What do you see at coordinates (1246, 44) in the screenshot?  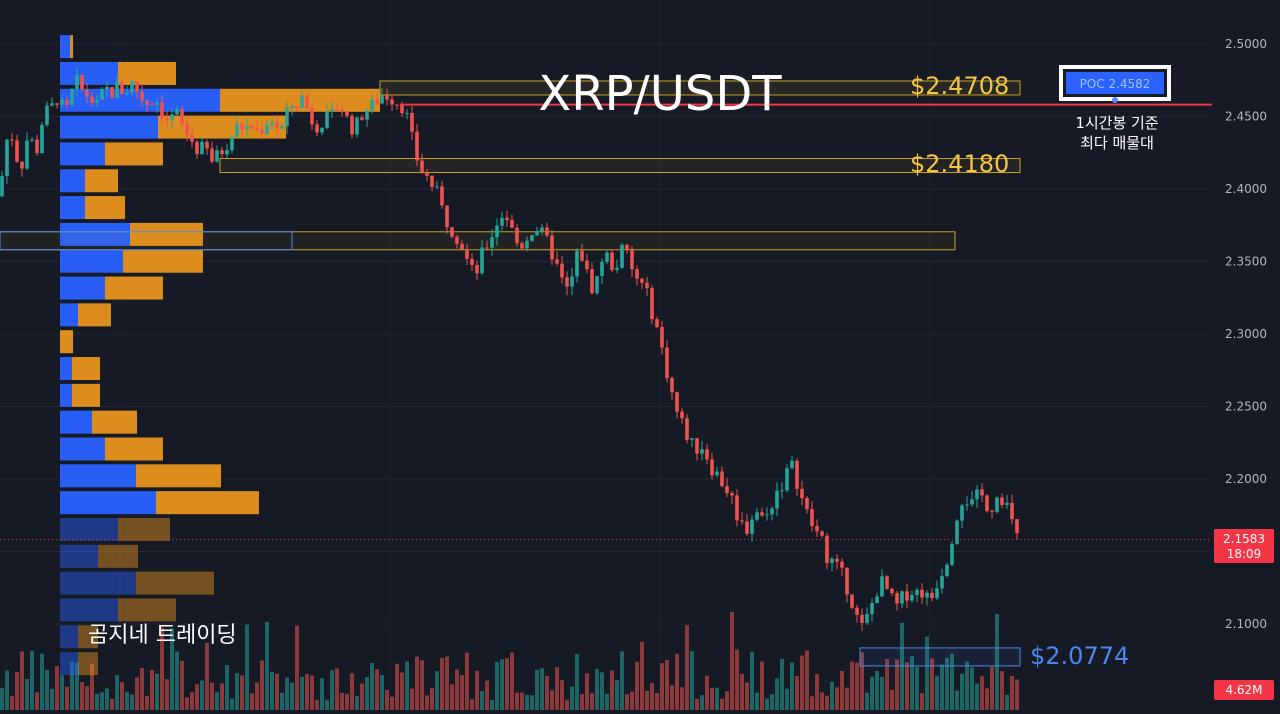 I see `y-tick-label: 2.5000` at bounding box center [1246, 44].